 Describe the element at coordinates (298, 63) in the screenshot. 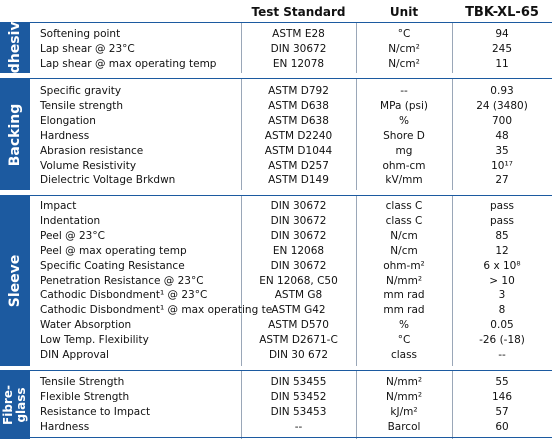

I see `standard-cell: EN 12078` at that location.